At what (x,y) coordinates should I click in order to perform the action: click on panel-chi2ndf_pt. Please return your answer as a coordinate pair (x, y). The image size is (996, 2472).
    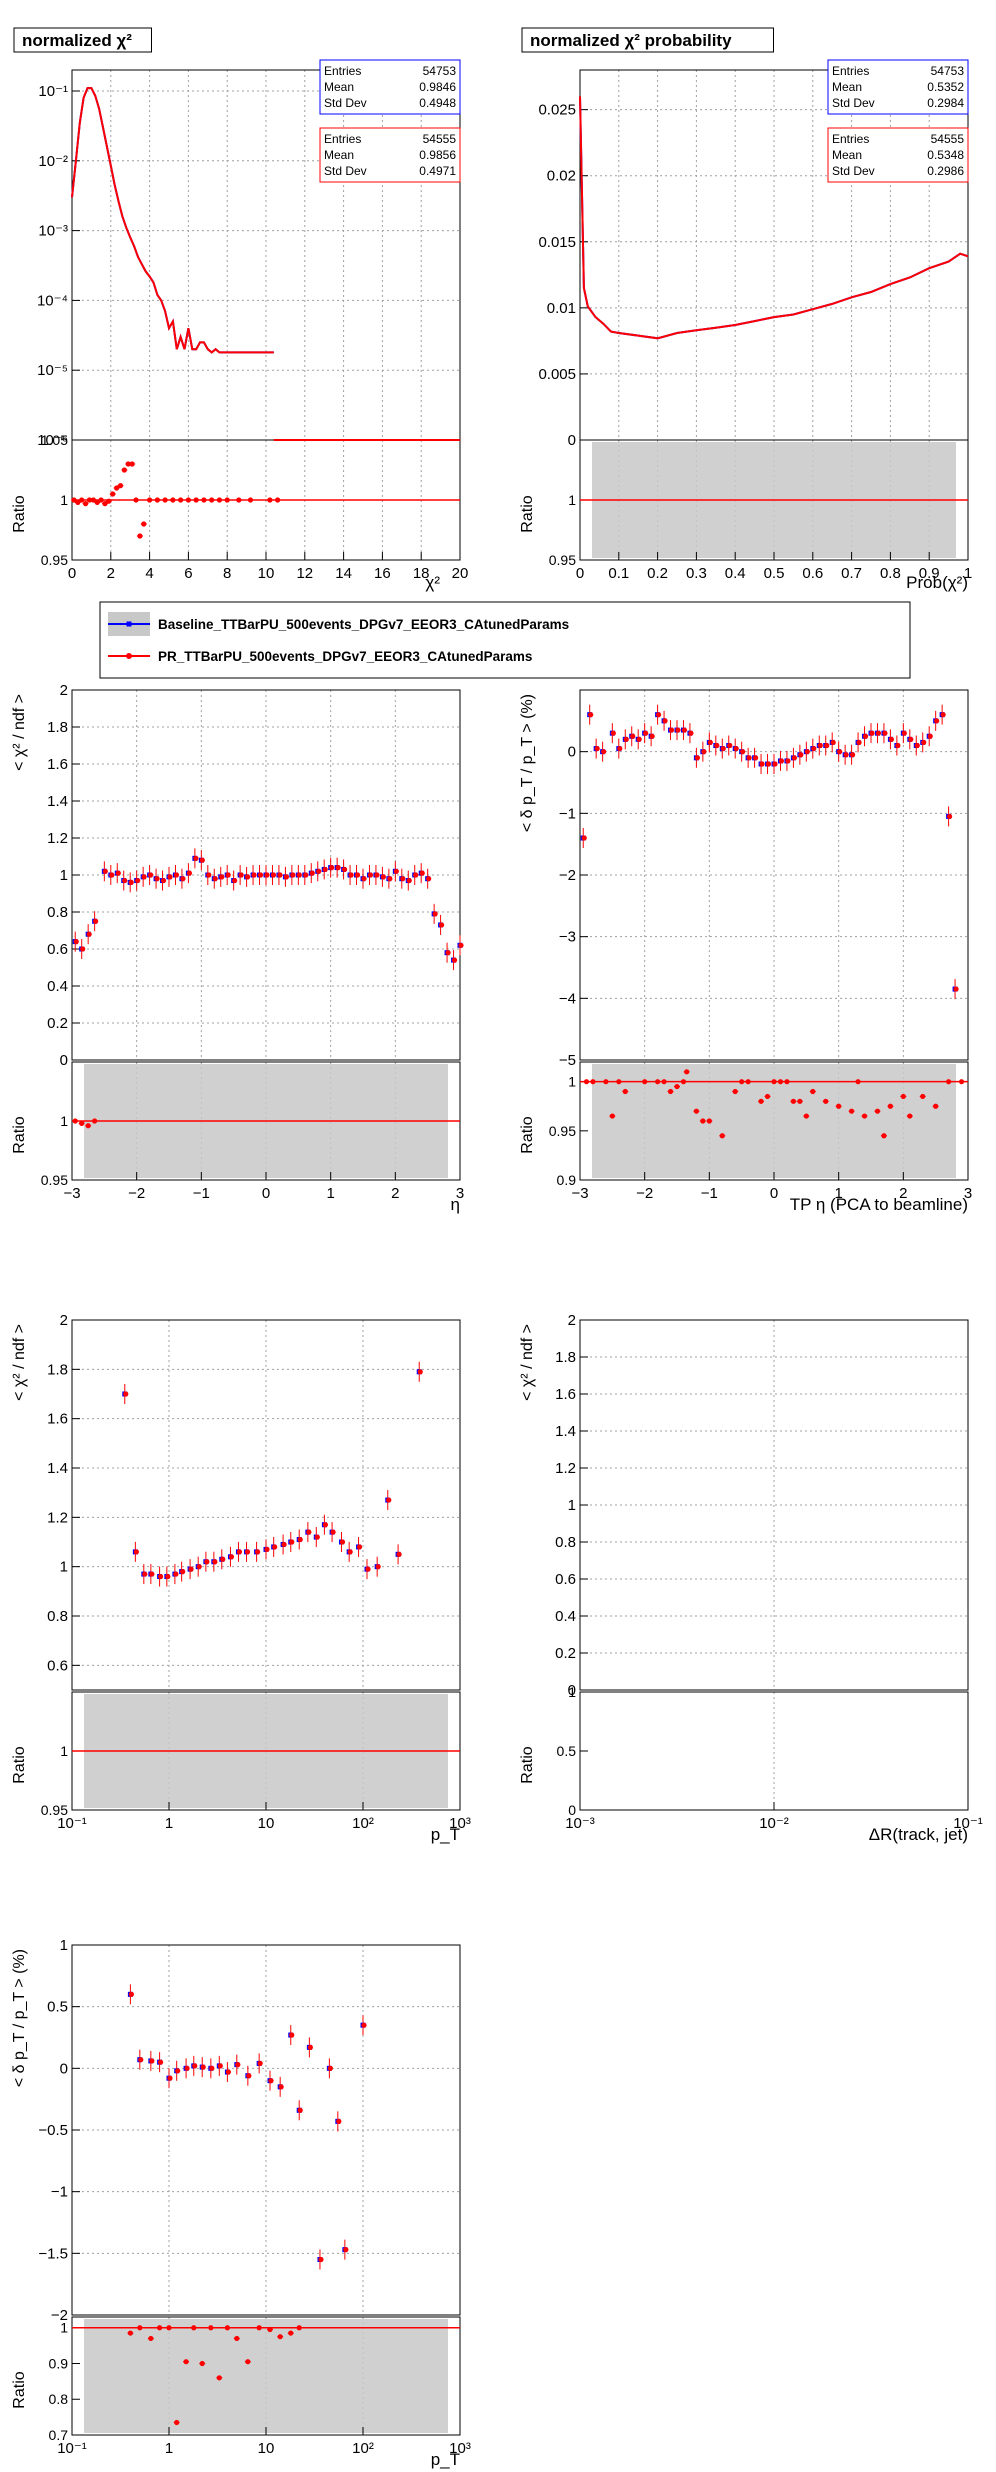
    Looking at the image, I should click on (266, 1565).